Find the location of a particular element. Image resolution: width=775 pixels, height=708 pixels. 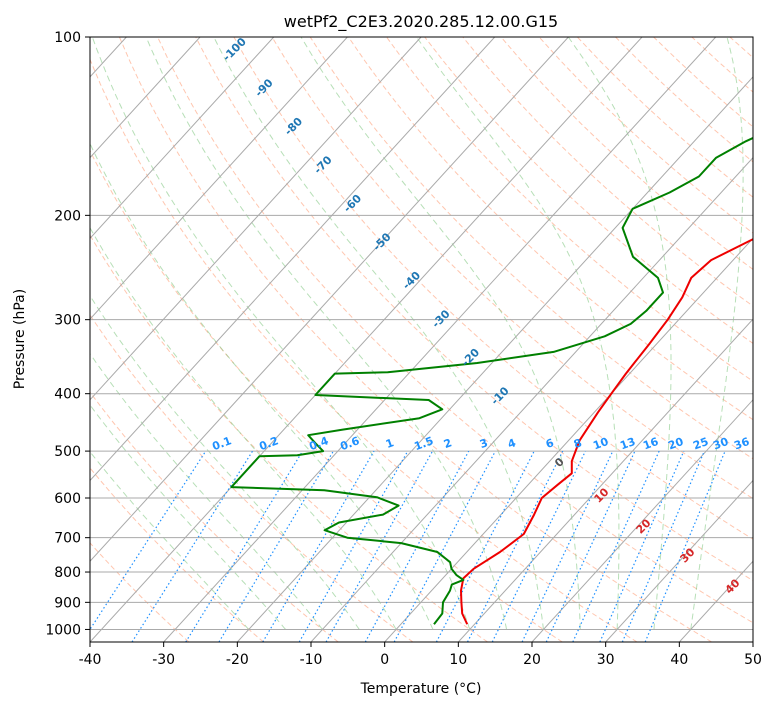

y-tick-label: 300 is located at coordinates (67, 321).